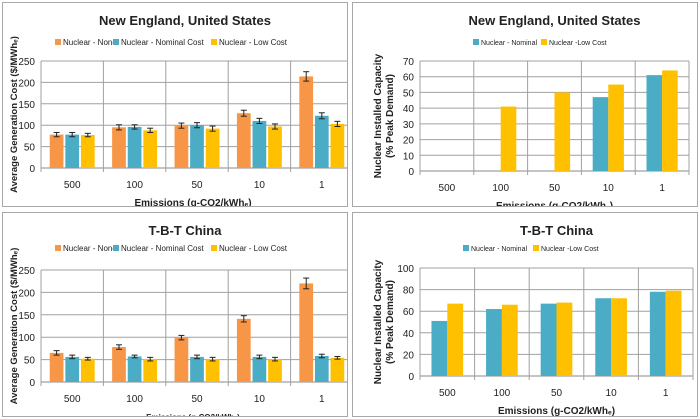 Image resolution: width=700 pixels, height=419 pixels. Describe the element at coordinates (390, 116) in the screenshot. I see `y-axis-label: (% Peak Demand)` at that location.